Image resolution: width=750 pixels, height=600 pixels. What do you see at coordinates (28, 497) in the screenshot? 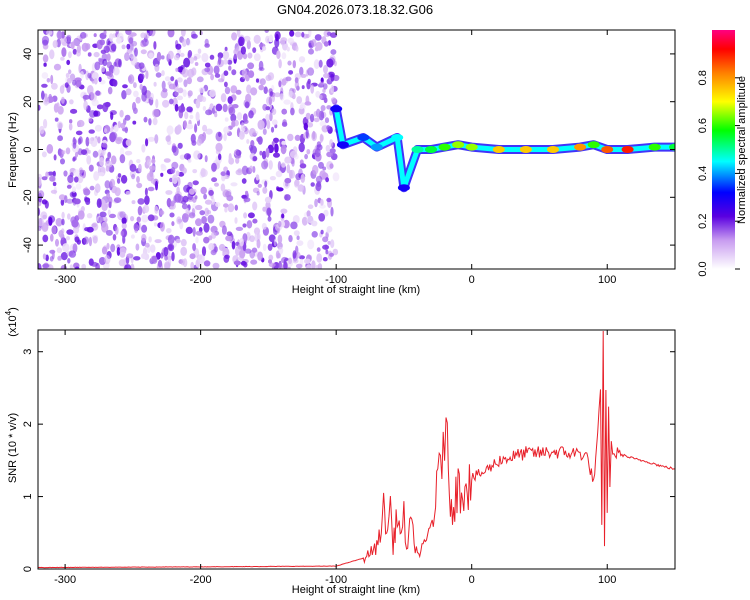
I see `bottom-y-tick-label: 1` at bounding box center [28, 497].